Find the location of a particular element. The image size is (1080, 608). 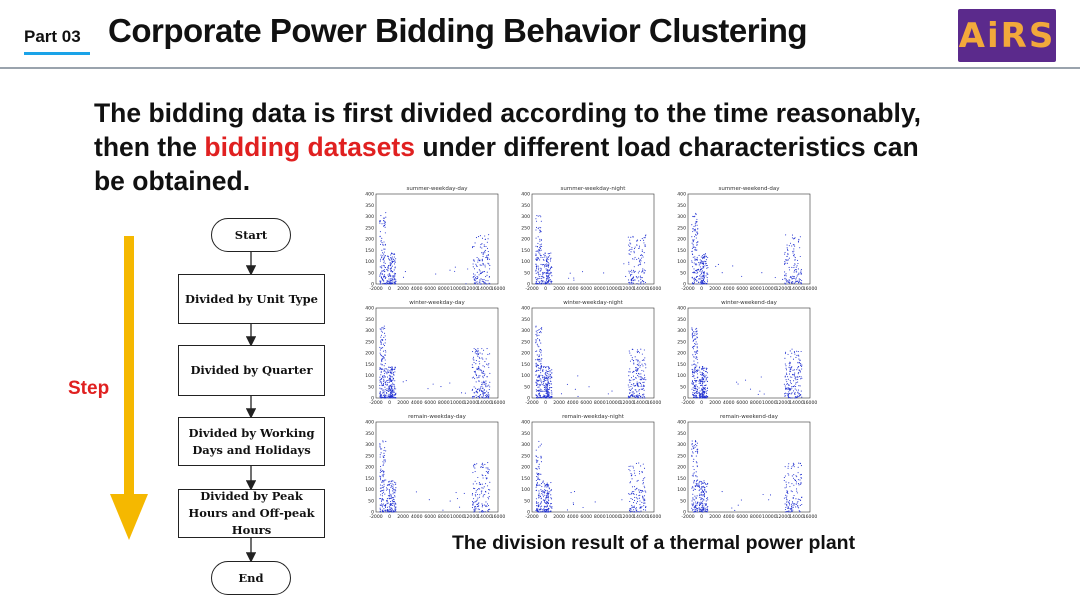

x-tick-label: 0 is located at coordinates (389, 516).